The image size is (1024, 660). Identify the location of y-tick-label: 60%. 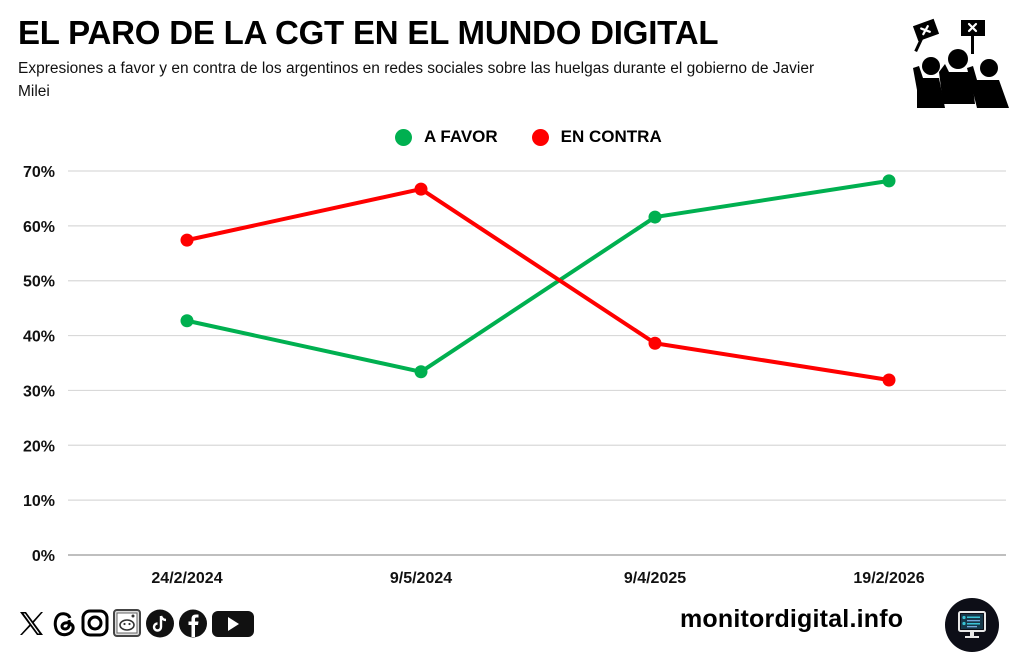
(39, 227).